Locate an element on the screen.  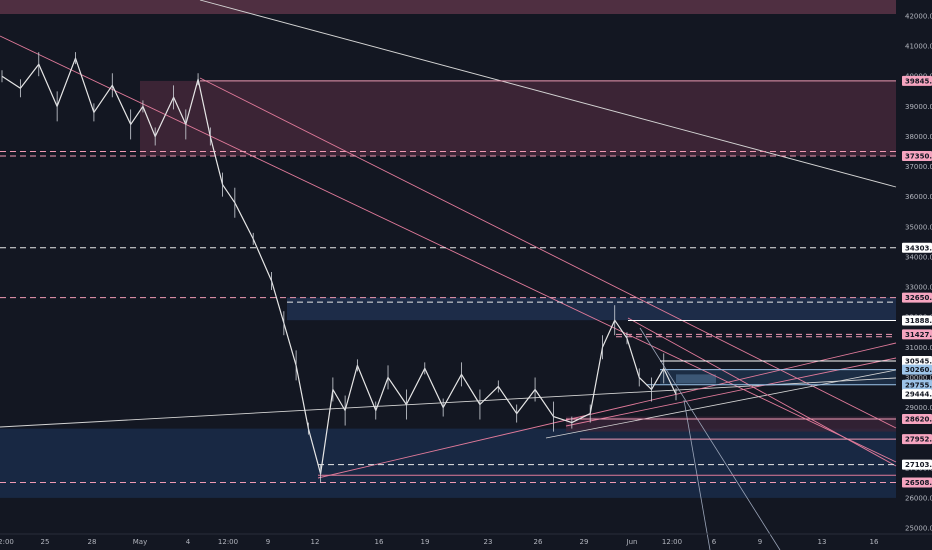
price-tag-label: 29444.2 is located at coordinates (918, 395).